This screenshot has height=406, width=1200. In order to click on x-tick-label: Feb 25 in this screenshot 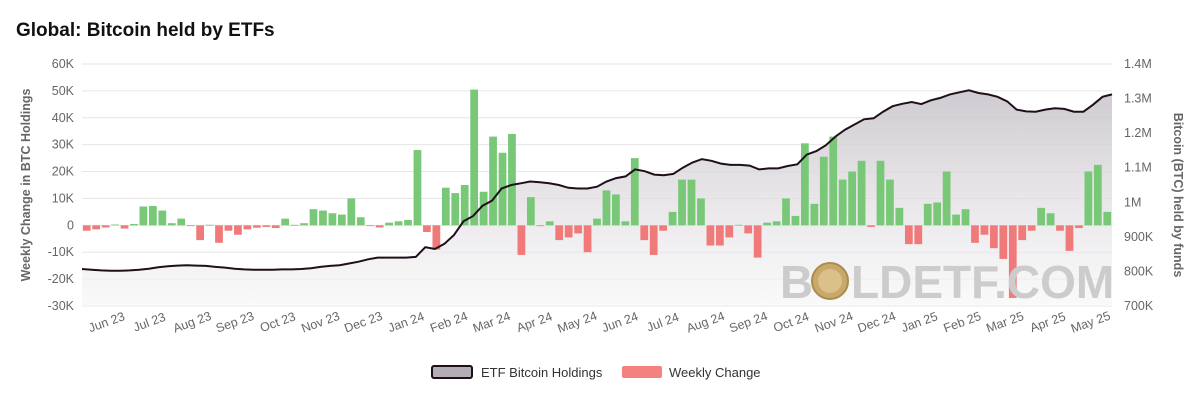, I will do `click(962, 322)`.